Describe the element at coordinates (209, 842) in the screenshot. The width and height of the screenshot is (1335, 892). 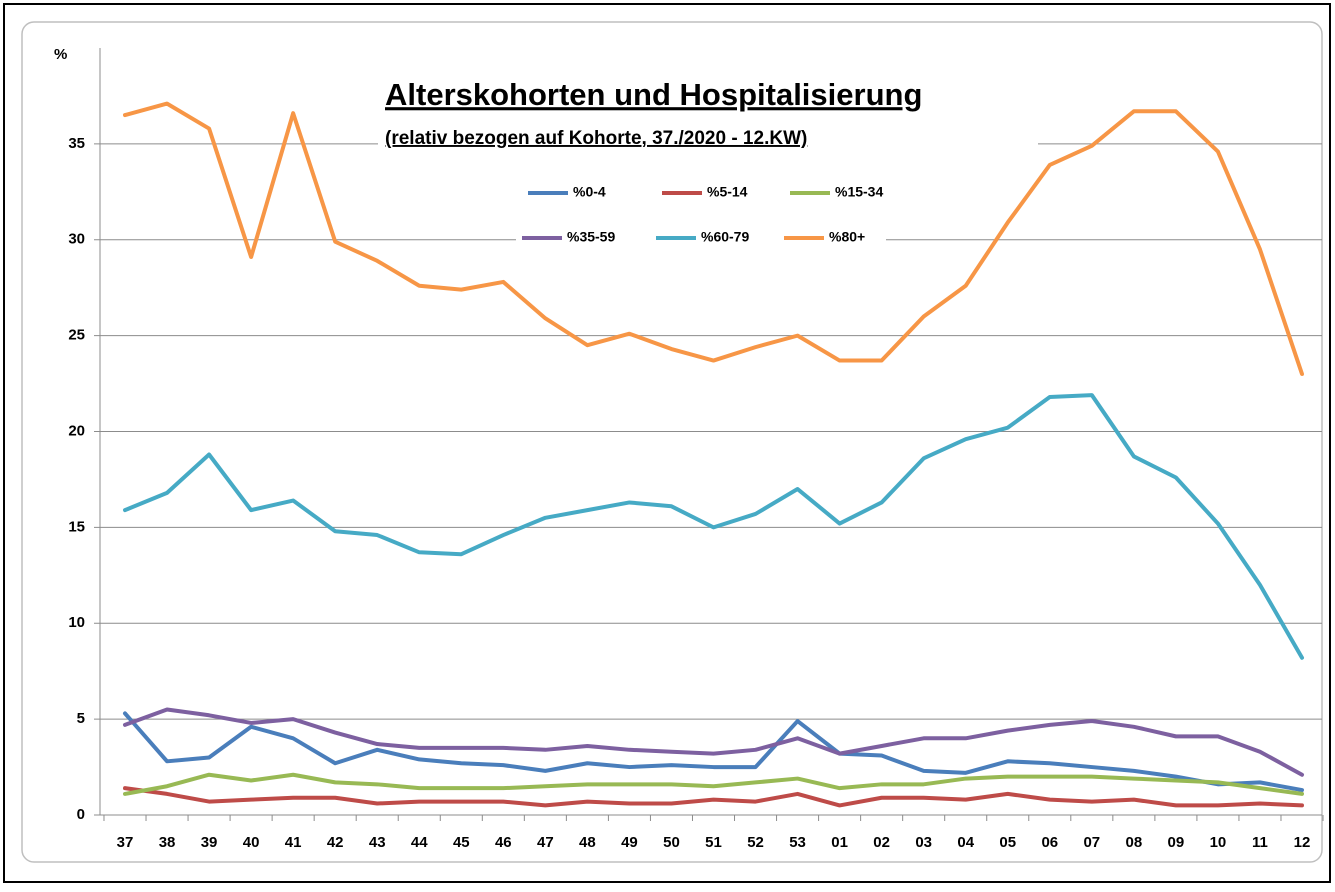
I see `x-tick-label: 39` at that location.